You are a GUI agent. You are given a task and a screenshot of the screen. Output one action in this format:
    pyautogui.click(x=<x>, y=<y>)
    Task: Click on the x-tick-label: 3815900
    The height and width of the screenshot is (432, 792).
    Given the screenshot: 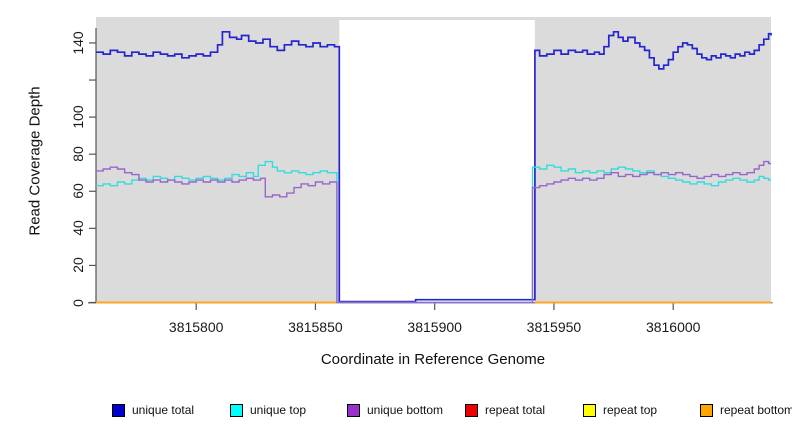 What is the action you would take?
    pyautogui.click(x=434, y=327)
    